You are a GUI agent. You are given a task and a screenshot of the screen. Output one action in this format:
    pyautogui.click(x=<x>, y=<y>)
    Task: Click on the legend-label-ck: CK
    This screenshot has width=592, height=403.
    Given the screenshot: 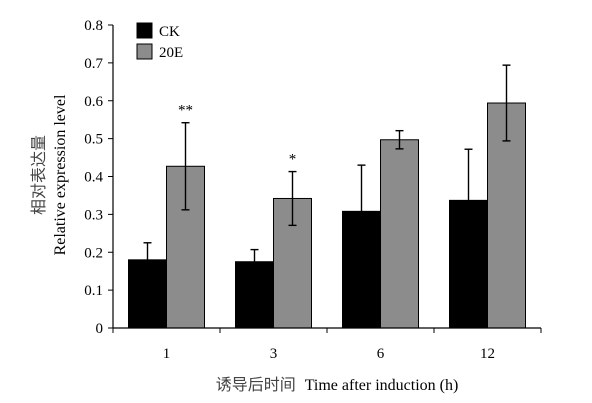 What is the action you would take?
    pyautogui.click(x=169, y=32)
    